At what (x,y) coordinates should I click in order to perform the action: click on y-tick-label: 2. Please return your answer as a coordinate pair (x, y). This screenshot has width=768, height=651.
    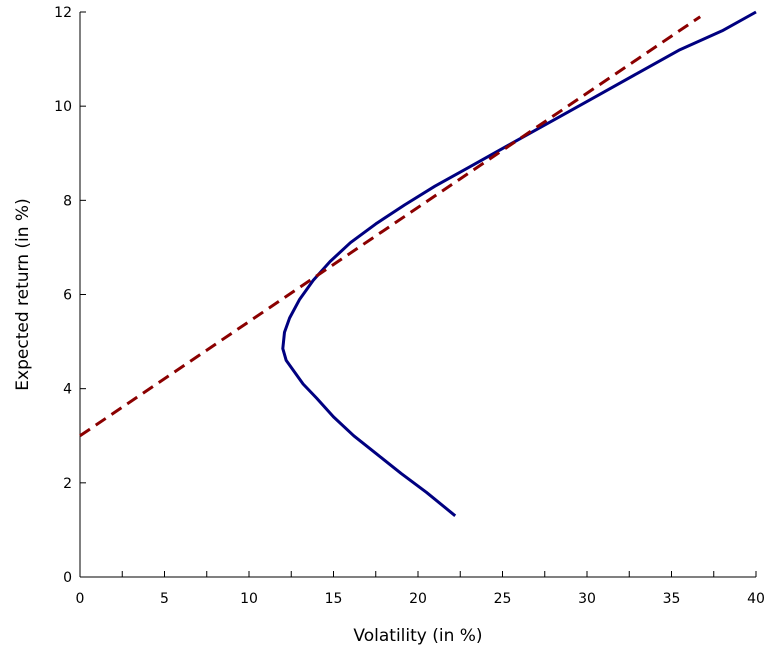
    Looking at the image, I should click on (67, 484).